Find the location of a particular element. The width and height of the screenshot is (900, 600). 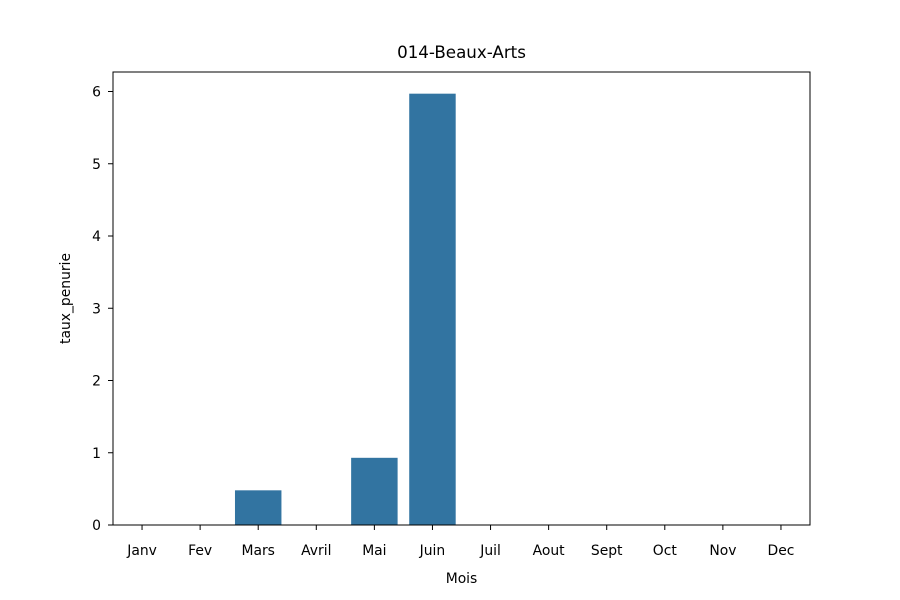

x-tick-label: Nov is located at coordinates (722, 551).